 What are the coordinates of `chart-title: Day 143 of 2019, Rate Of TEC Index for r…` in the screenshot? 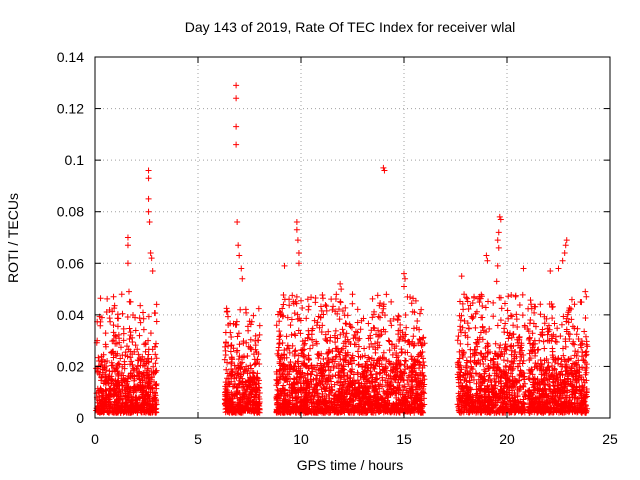 It's located at (350, 27).